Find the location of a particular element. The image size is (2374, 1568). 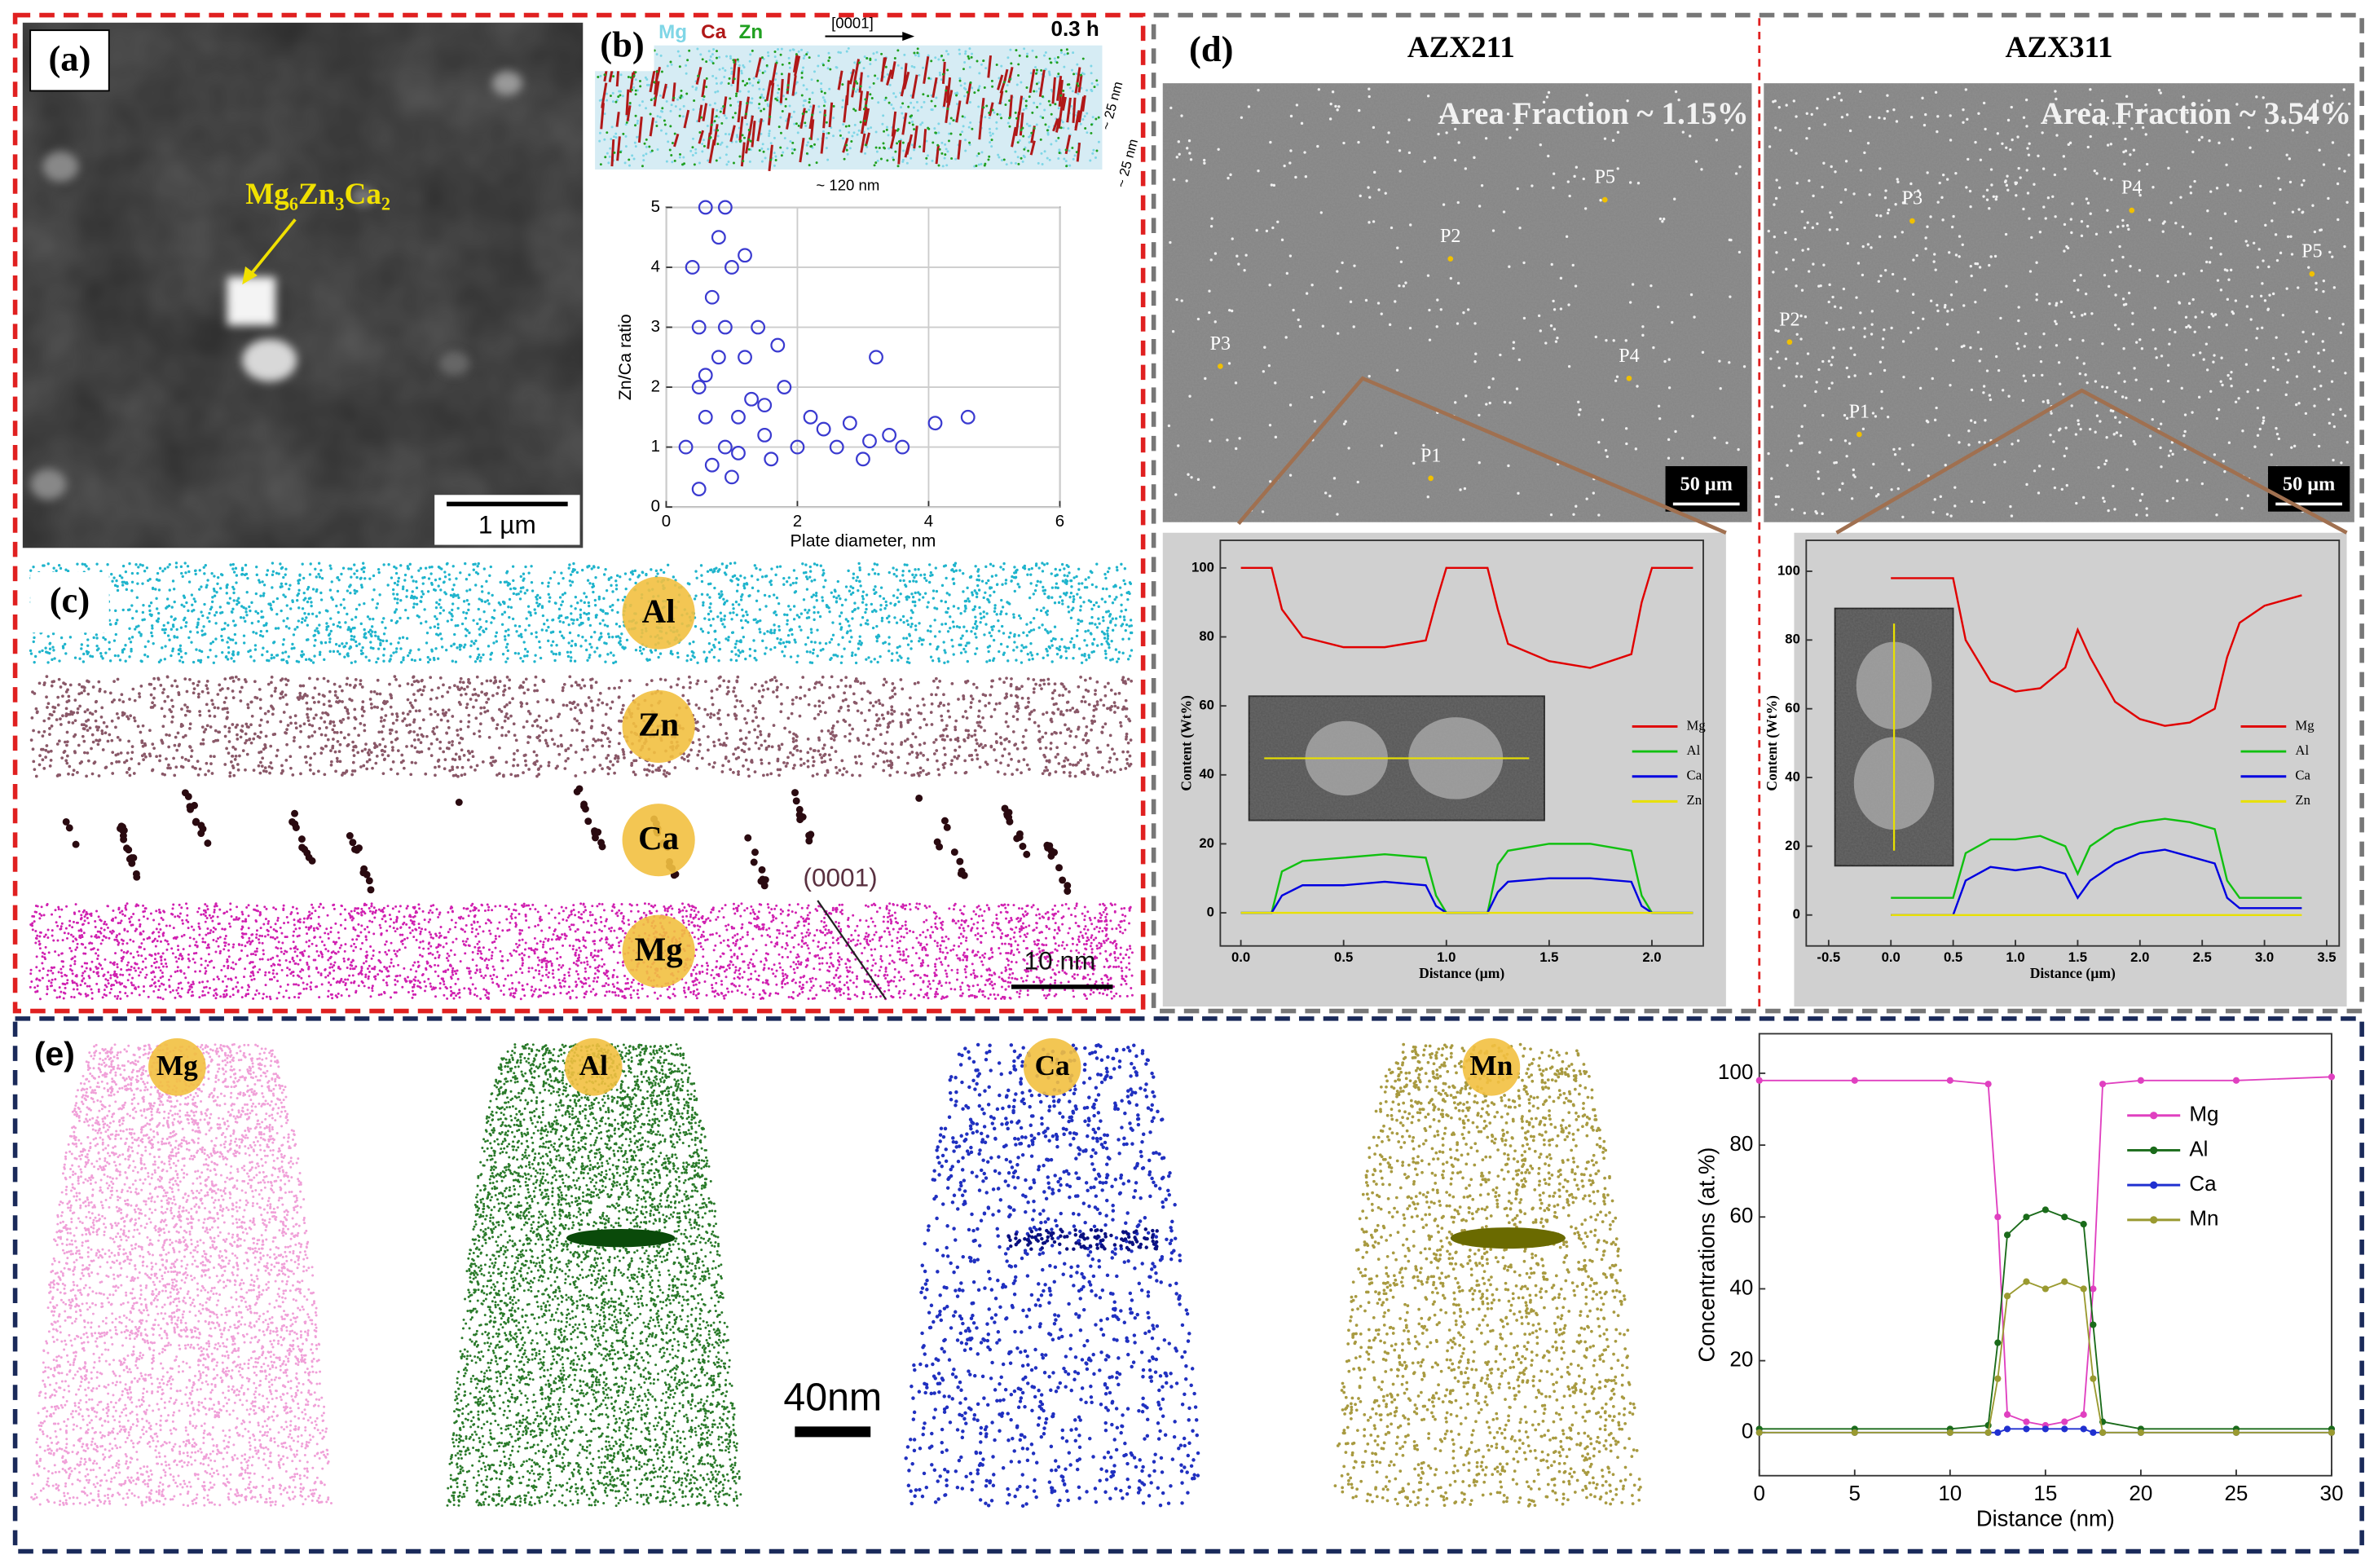

plot: 0 2 4 6 0 1 2 3 4 5 Plate diameter, nm Zn/Ca ratio is located at coordinates (839, 374).